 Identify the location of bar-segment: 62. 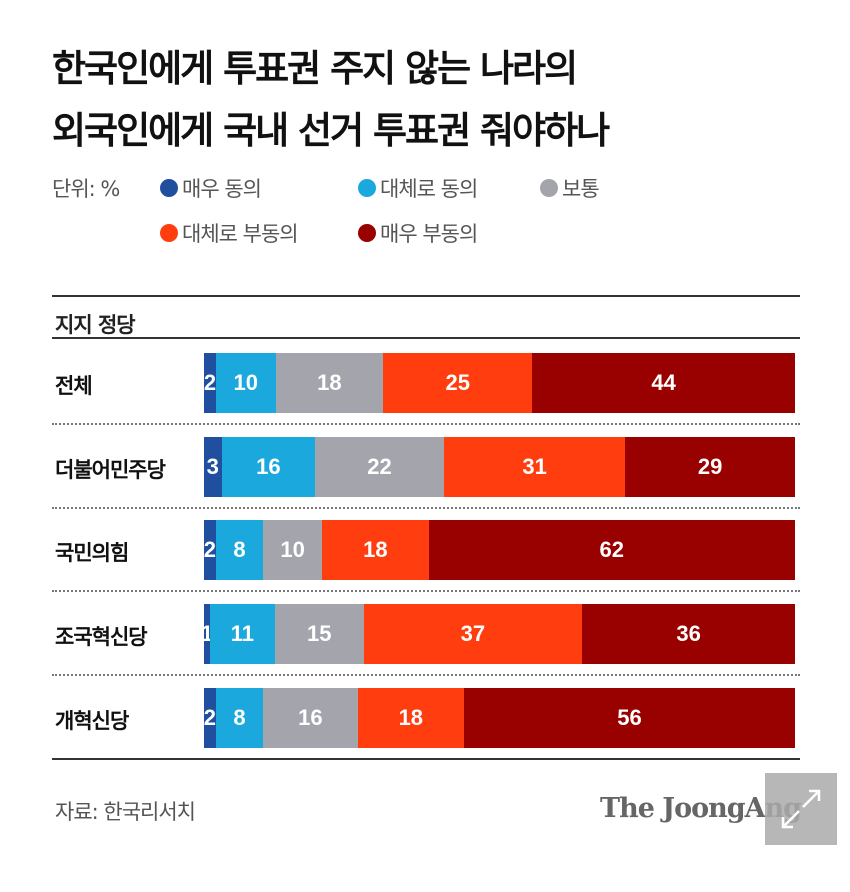
(611, 550).